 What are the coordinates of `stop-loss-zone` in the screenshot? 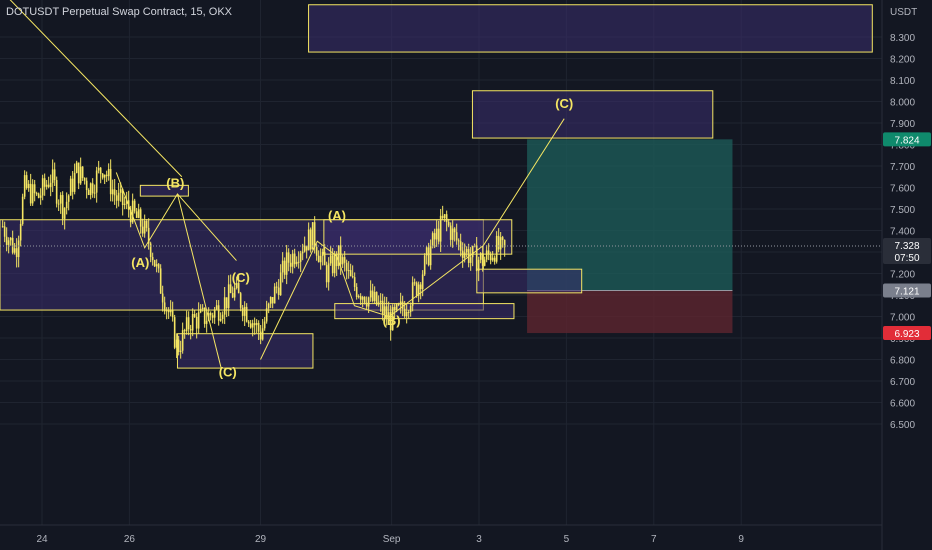 It's located at (630, 312).